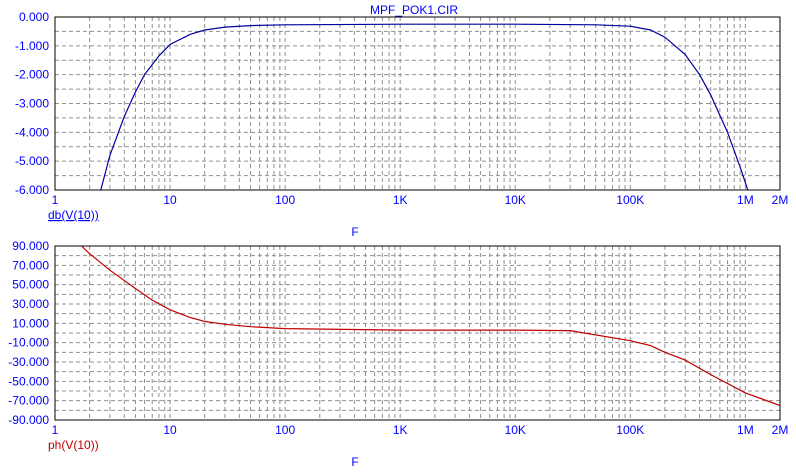 The width and height of the screenshot is (796, 476). Describe the element at coordinates (32, 75) in the screenshot. I see `y-tick-label: -2.000` at that location.